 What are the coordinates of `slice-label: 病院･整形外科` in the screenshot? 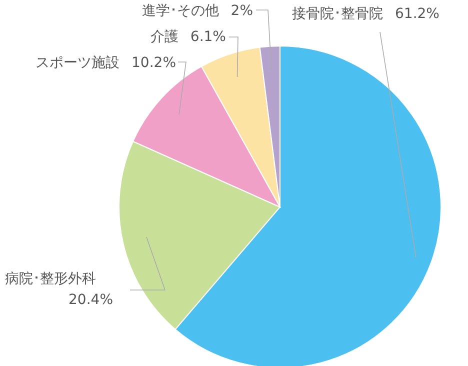 It's located at (50, 279).